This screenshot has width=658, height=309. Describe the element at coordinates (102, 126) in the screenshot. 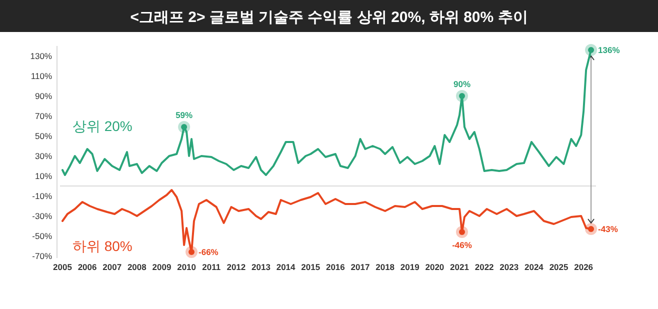

I see `series-label: 상위 20%` at that location.